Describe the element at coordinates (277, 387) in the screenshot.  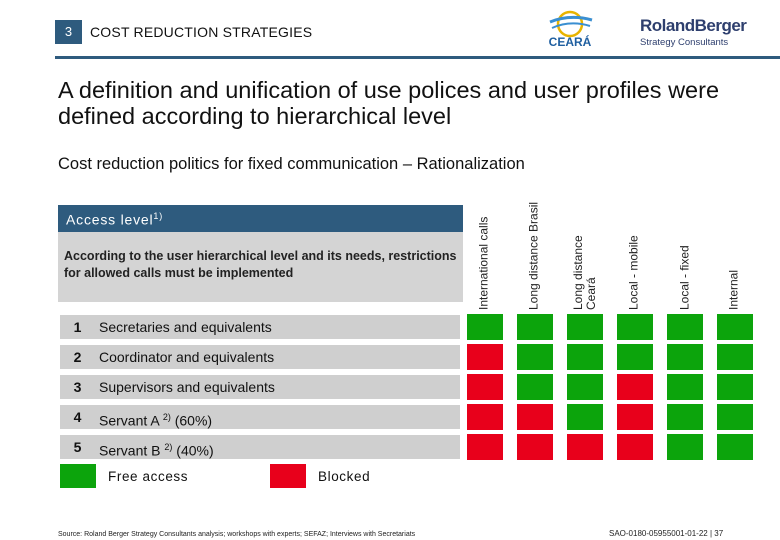
I see `row-label: Supervisors and equivalents` at that location.